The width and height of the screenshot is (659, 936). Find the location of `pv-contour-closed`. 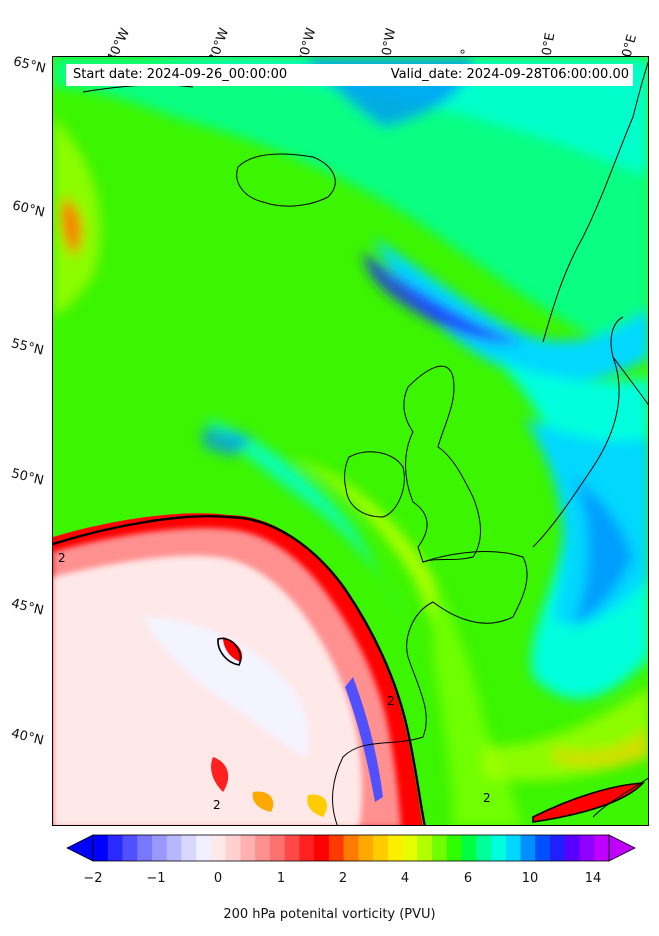

pv-contour-closed is located at coordinates (229, 651).